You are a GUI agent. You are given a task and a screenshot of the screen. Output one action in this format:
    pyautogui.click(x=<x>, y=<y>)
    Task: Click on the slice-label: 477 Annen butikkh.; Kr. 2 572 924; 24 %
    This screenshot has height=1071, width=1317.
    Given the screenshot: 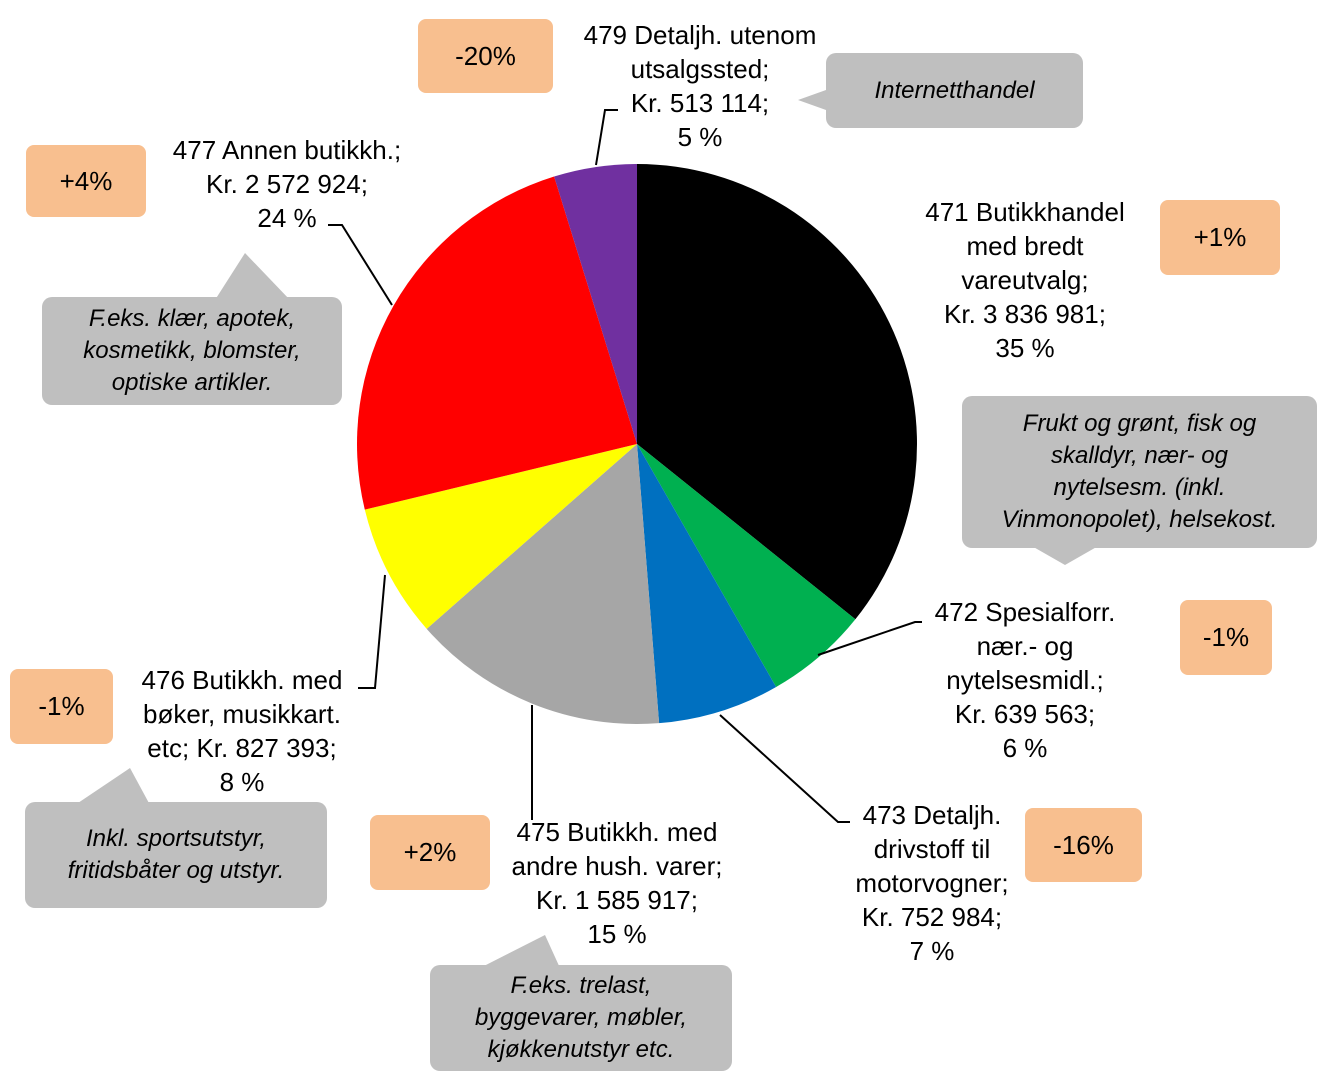 What is the action you would take?
    pyautogui.click(x=287, y=184)
    